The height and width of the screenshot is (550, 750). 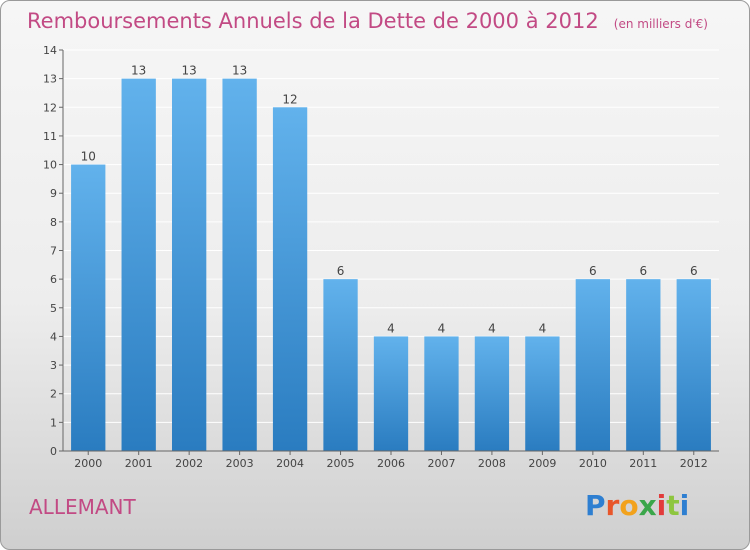 What do you see at coordinates (442, 328) in the screenshot?
I see `value-label-2007: 4` at bounding box center [442, 328].